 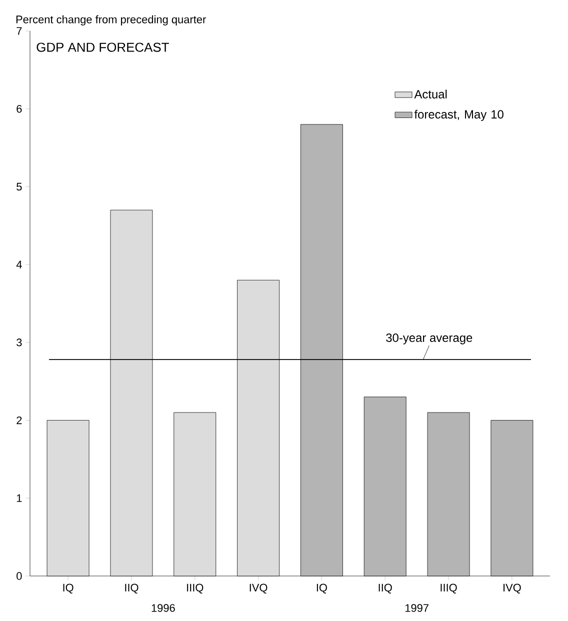 What do you see at coordinates (416, 608) in the screenshot?
I see `text: 1997` at bounding box center [416, 608].